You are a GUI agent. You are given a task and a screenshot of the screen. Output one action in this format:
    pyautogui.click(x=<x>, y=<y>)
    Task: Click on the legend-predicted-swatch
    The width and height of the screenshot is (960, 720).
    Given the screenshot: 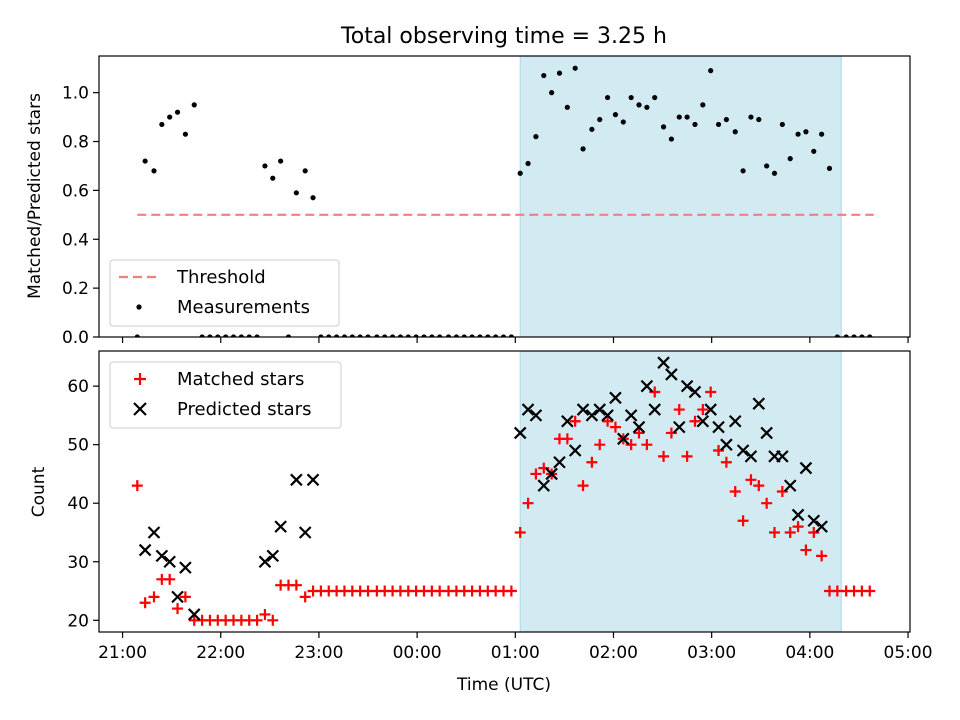 What is the action you would take?
    pyautogui.click(x=140, y=409)
    